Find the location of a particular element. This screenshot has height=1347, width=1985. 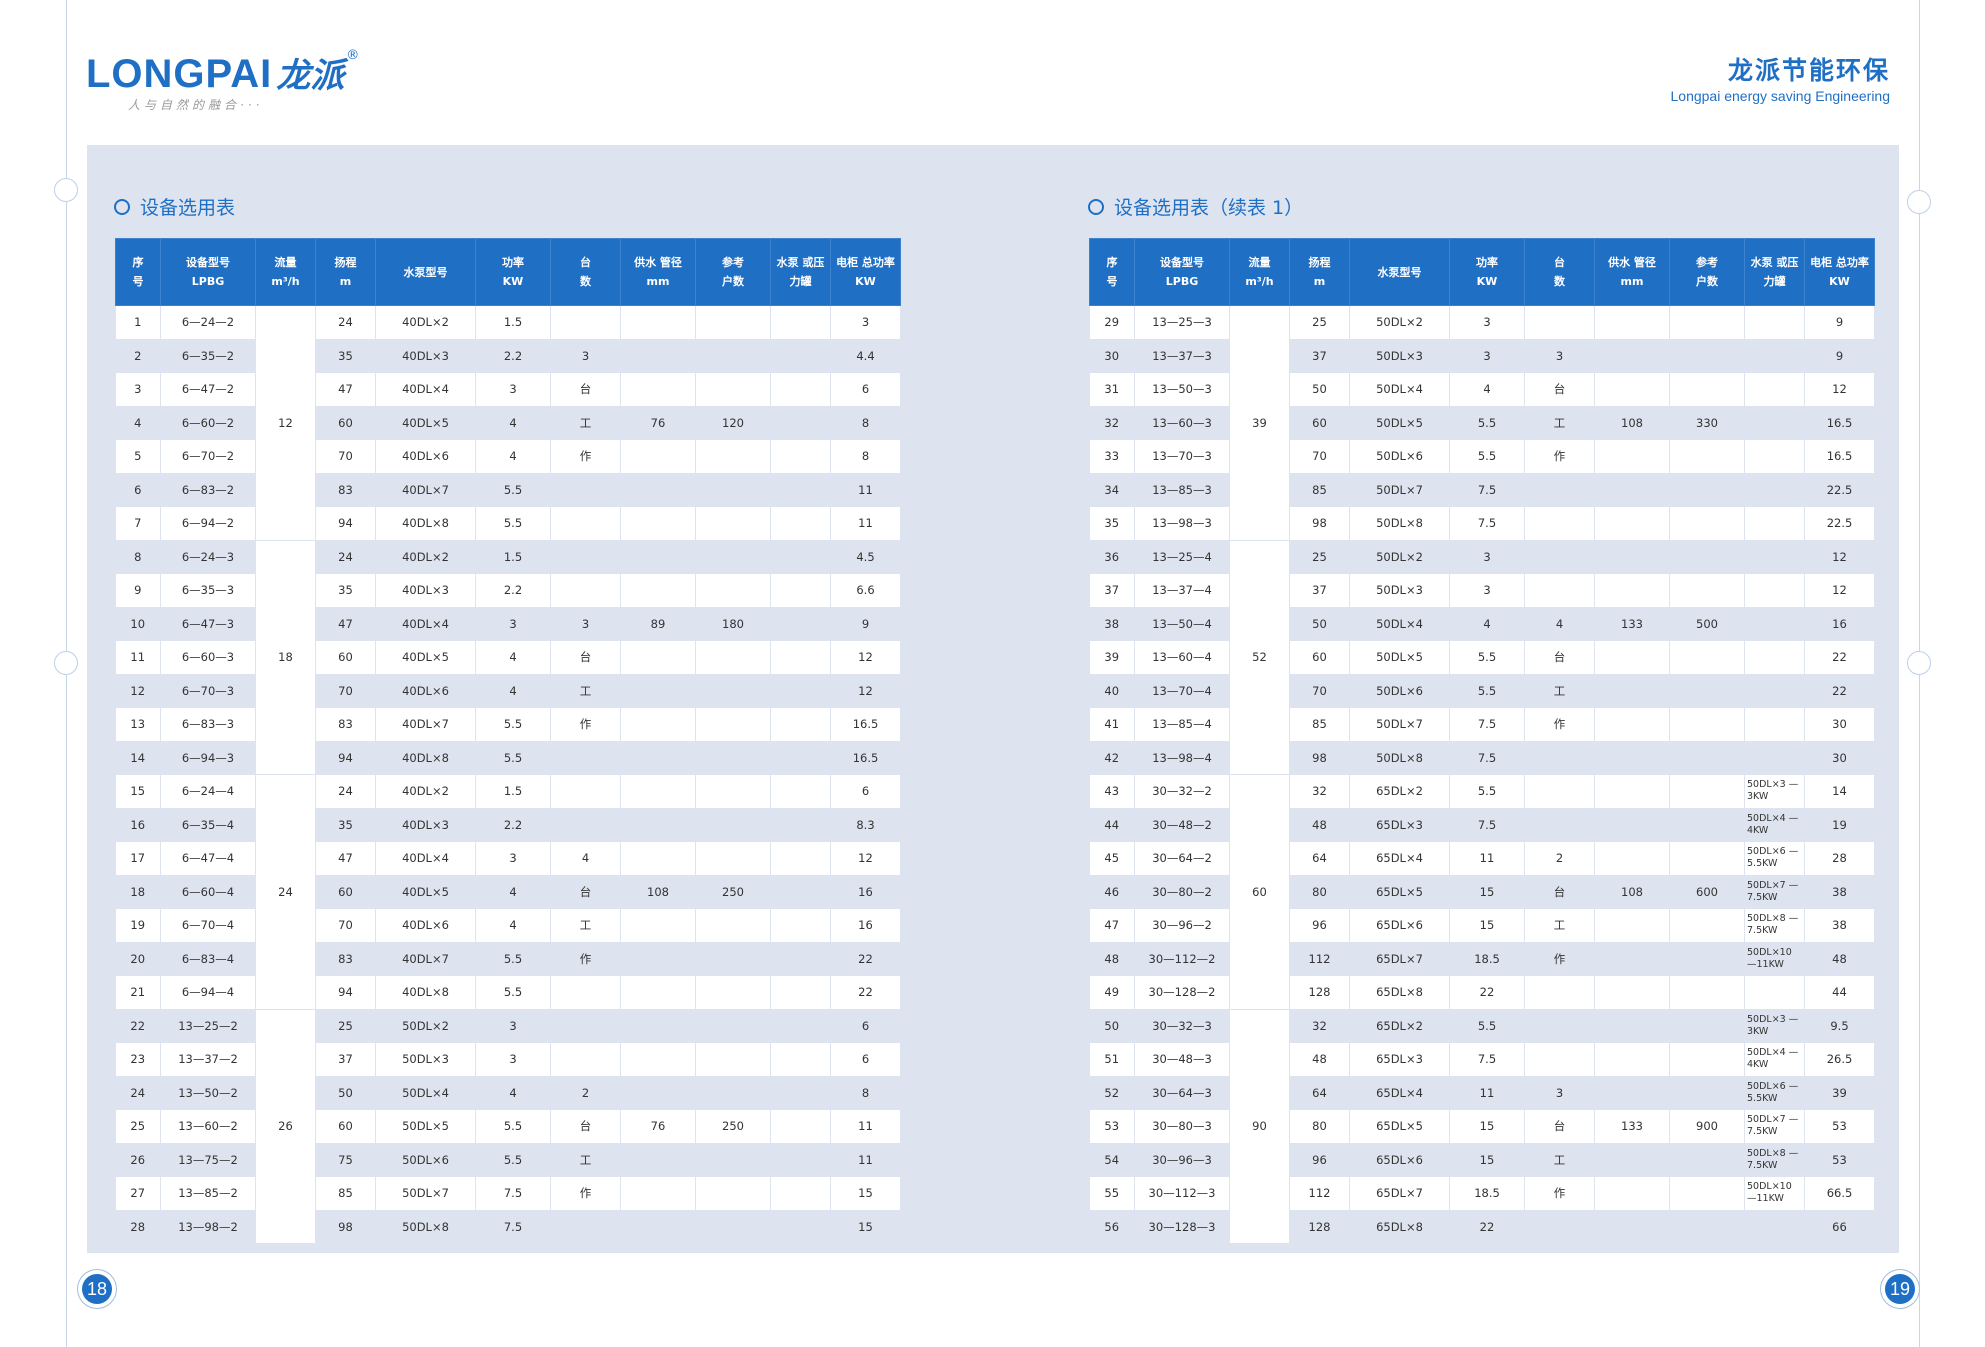

column-header-bottom: mm is located at coordinates (658, 281).